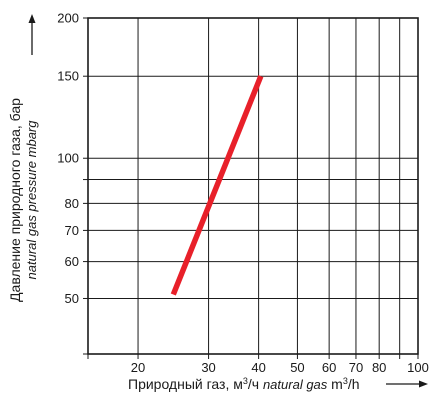 This screenshot has height=394, width=433. Describe the element at coordinates (72, 298) in the screenshot. I see `y-tick-label: 50` at that location.